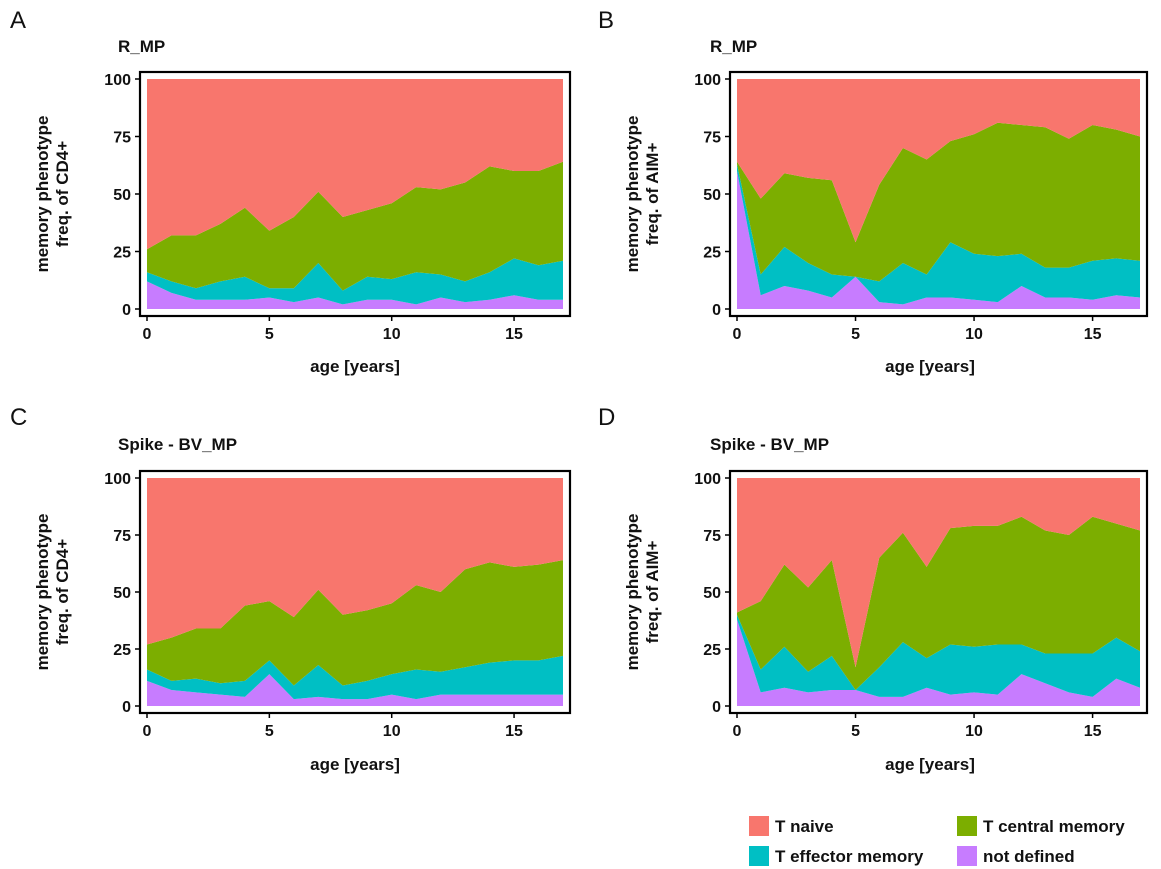 The height and width of the screenshot is (869, 1161). What do you see at coordinates (18, 417) in the screenshot?
I see `panel-letter: C` at bounding box center [18, 417].